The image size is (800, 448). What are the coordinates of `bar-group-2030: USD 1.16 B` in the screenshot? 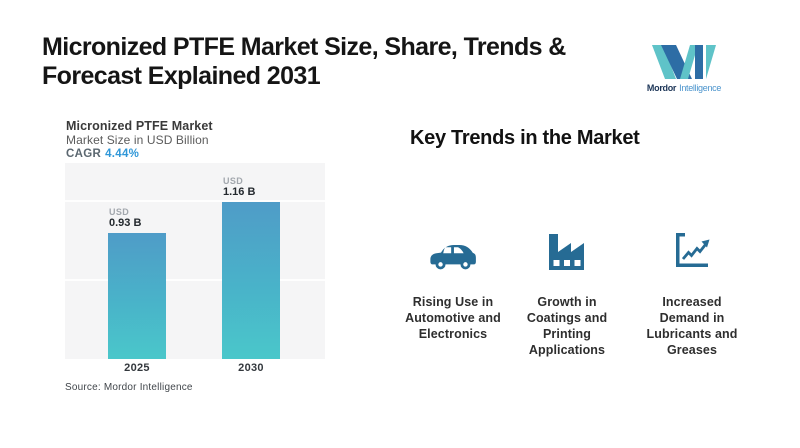 It's located at (251, 267).